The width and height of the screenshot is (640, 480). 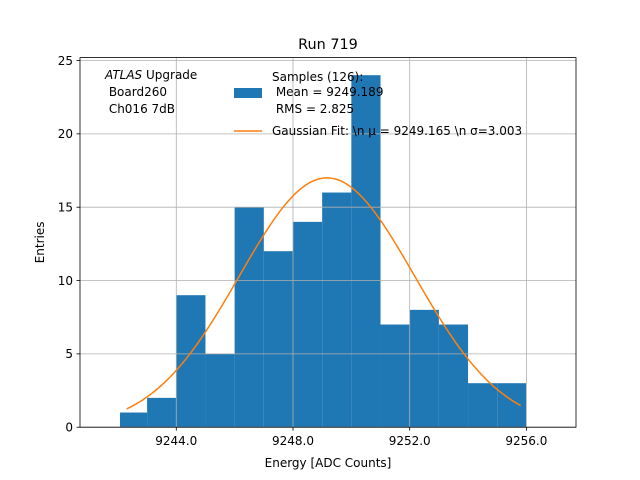 What do you see at coordinates (293, 441) in the screenshot?
I see `x-tick-label: 9248.0` at bounding box center [293, 441].